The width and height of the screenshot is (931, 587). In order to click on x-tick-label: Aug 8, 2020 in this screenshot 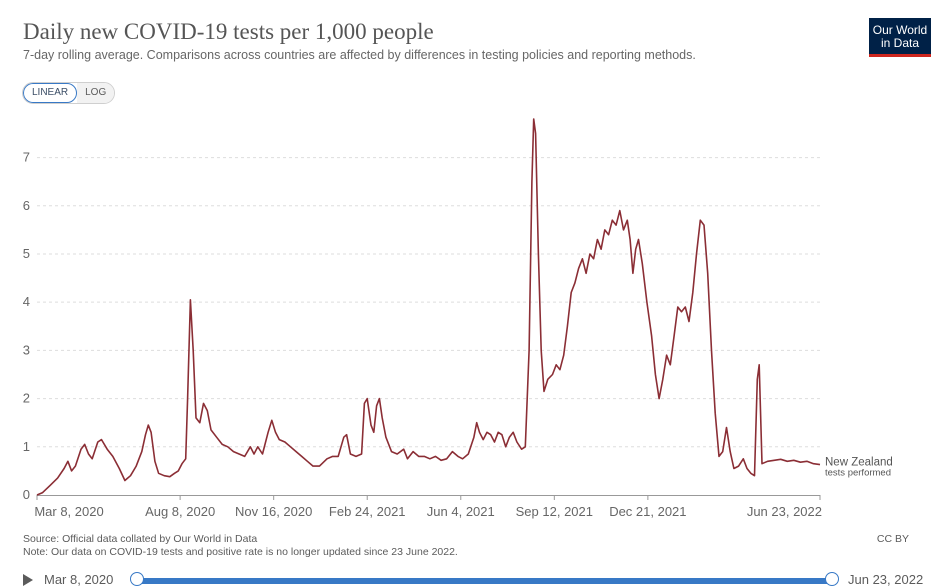, I will do `click(180, 511)`.